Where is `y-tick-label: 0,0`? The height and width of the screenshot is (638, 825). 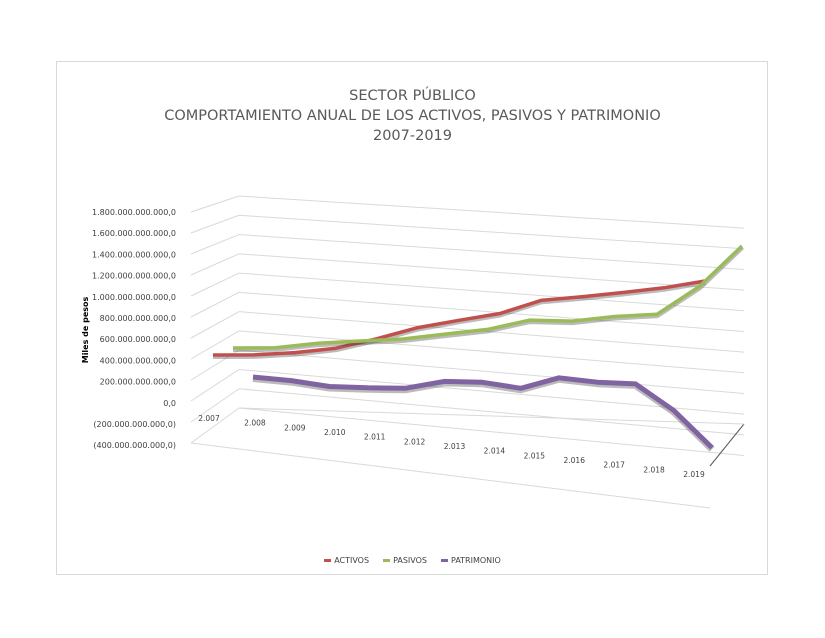 y-tick-label: 0,0 is located at coordinates (169, 403).